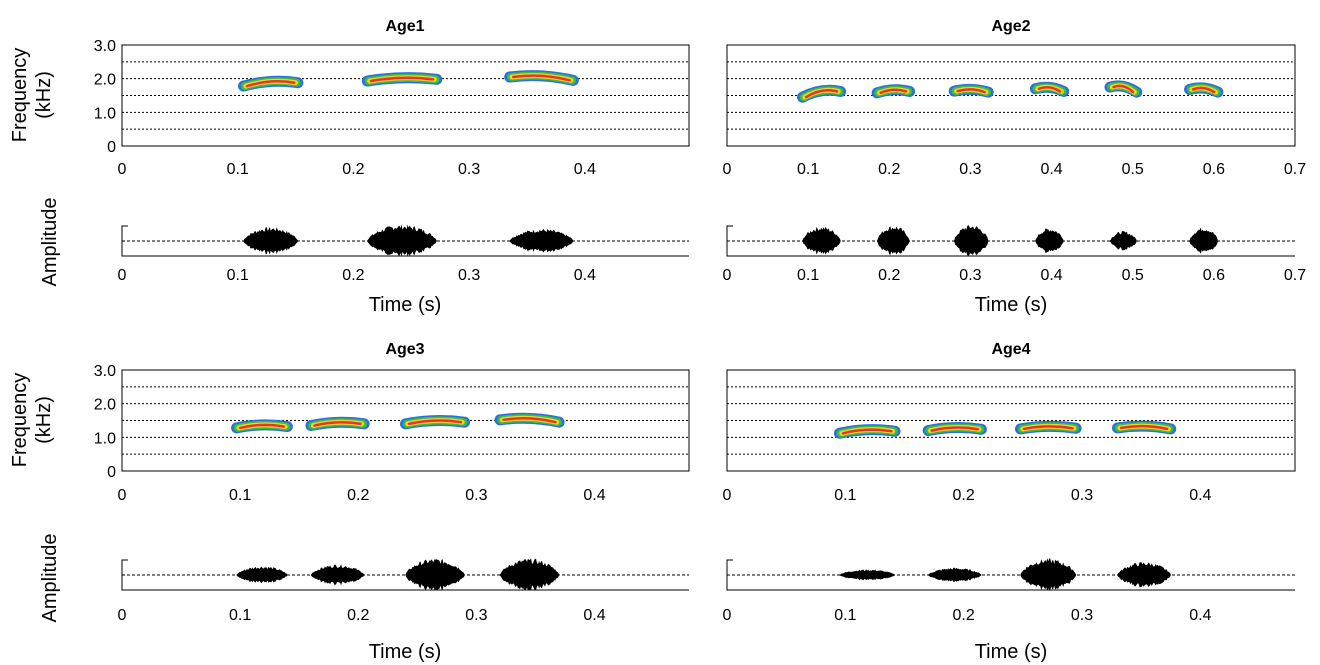 The image size is (1320, 665). Describe the element at coordinates (50, 242) in the screenshot. I see `y-axis-label-amplitude-row1: Amplitude` at that location.